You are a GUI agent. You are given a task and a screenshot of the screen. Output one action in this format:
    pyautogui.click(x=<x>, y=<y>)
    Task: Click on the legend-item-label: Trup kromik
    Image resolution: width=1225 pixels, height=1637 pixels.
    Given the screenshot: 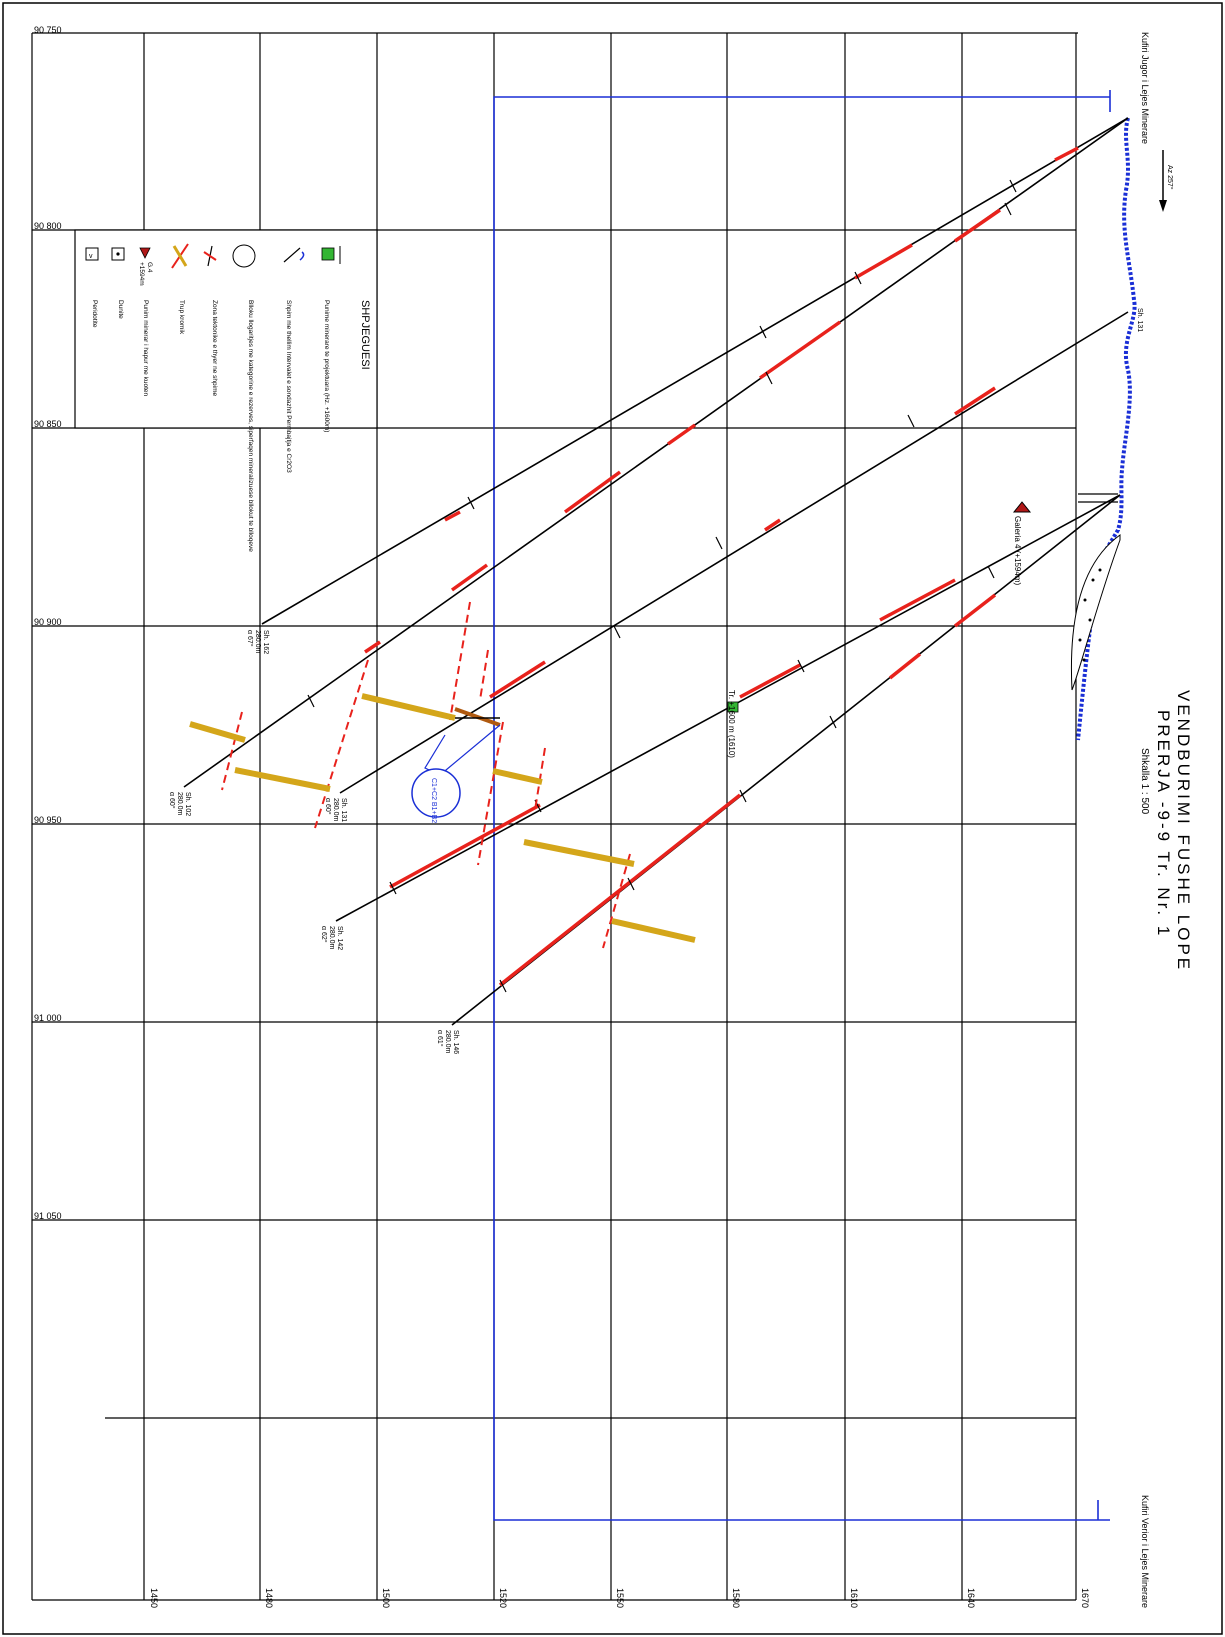 What is the action you would take?
    pyautogui.click(x=181, y=317)
    